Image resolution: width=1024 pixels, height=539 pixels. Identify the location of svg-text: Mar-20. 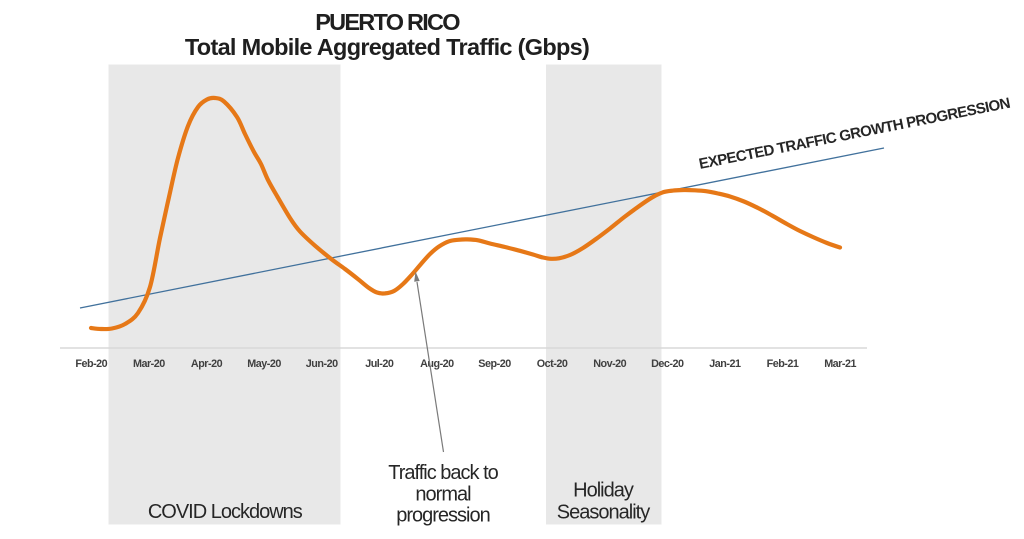
(149, 364).